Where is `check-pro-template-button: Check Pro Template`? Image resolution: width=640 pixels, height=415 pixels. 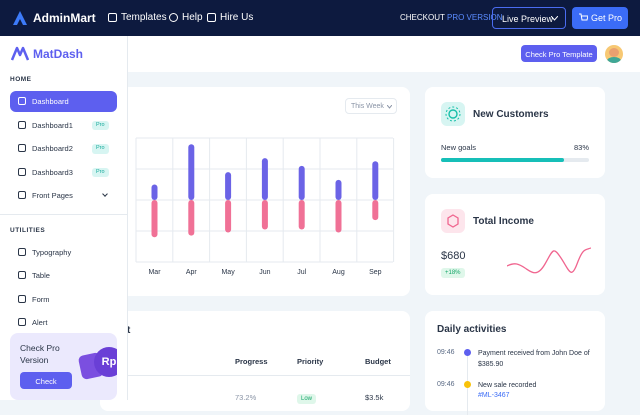 check-pro-template-button: Check Pro Template is located at coordinates (559, 53).